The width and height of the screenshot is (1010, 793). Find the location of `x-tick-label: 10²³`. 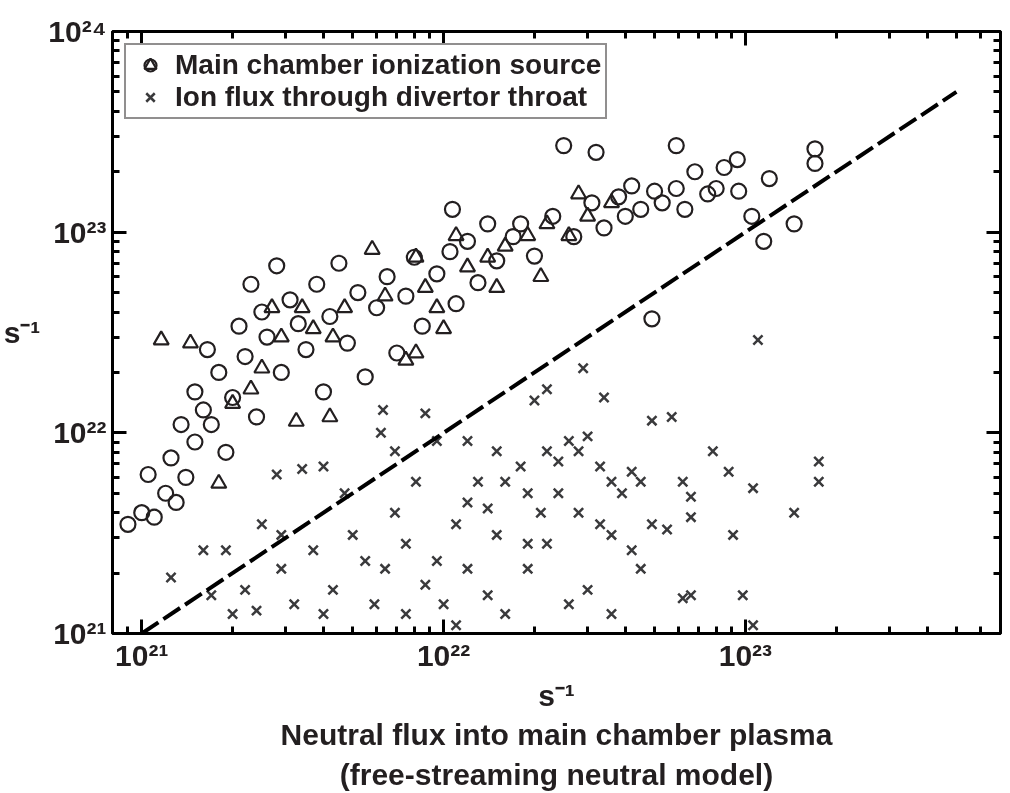

x-tick-label: 10²³ is located at coordinates (745, 655).